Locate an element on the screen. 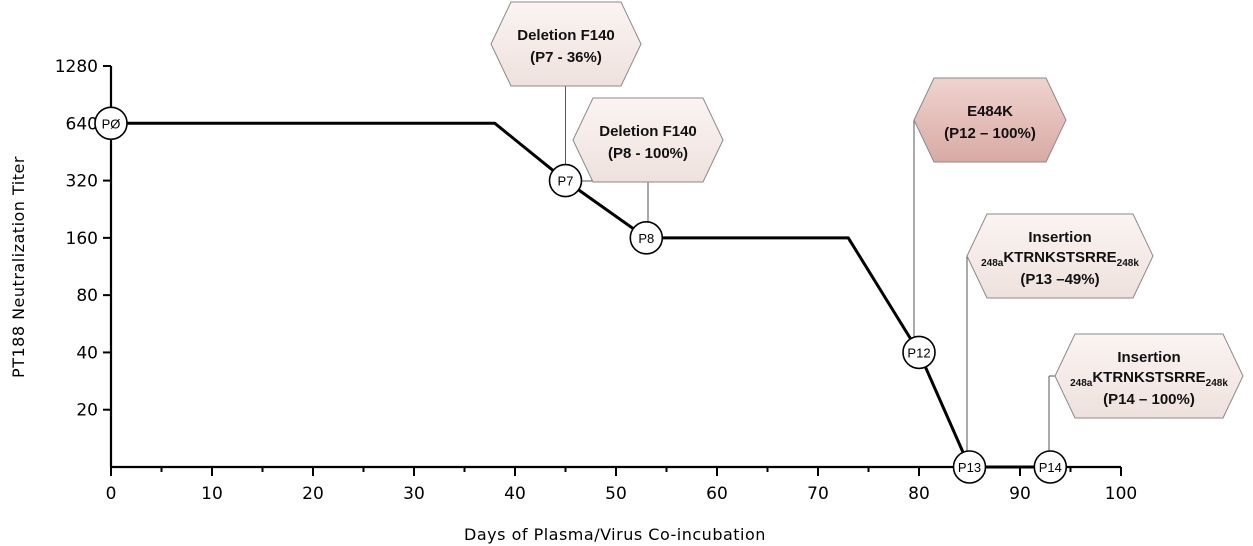 This screenshot has height=546, width=1253. x-tick-label: 70 is located at coordinates (818, 494).